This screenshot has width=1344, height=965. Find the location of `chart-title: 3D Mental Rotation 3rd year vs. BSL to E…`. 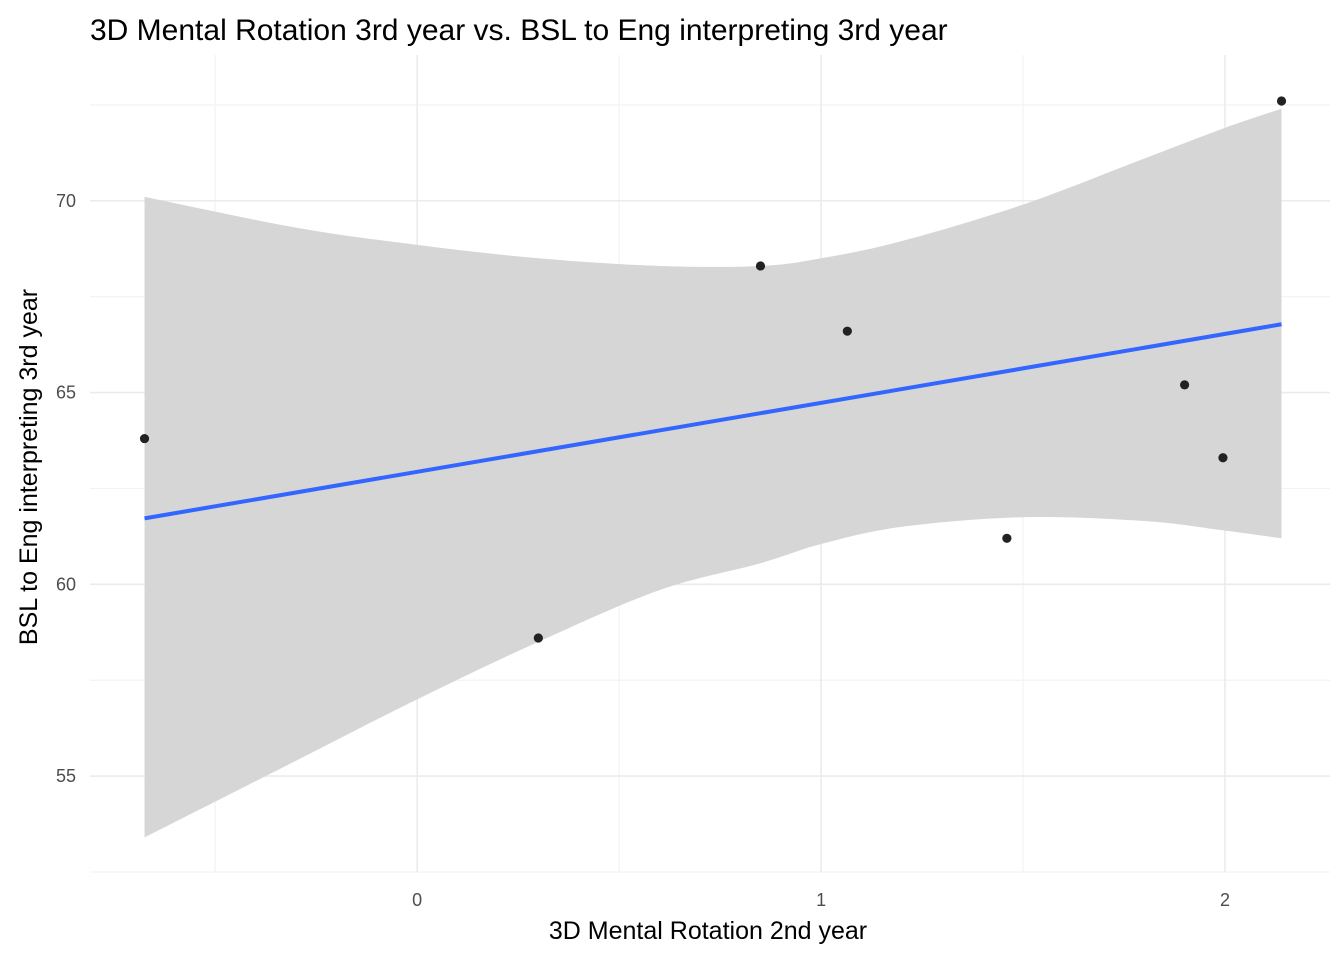

chart-title: 3D Mental Rotation 3rd year vs. BSL to E… is located at coordinates (519, 30).